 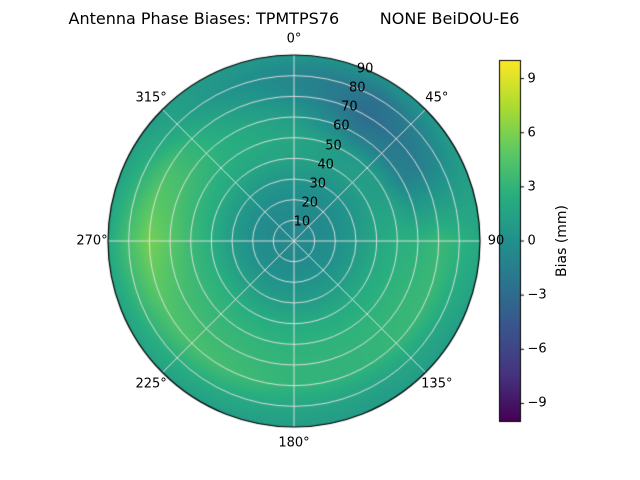 I want to click on colorbar-tick-label: 6, so click(x=531, y=133).